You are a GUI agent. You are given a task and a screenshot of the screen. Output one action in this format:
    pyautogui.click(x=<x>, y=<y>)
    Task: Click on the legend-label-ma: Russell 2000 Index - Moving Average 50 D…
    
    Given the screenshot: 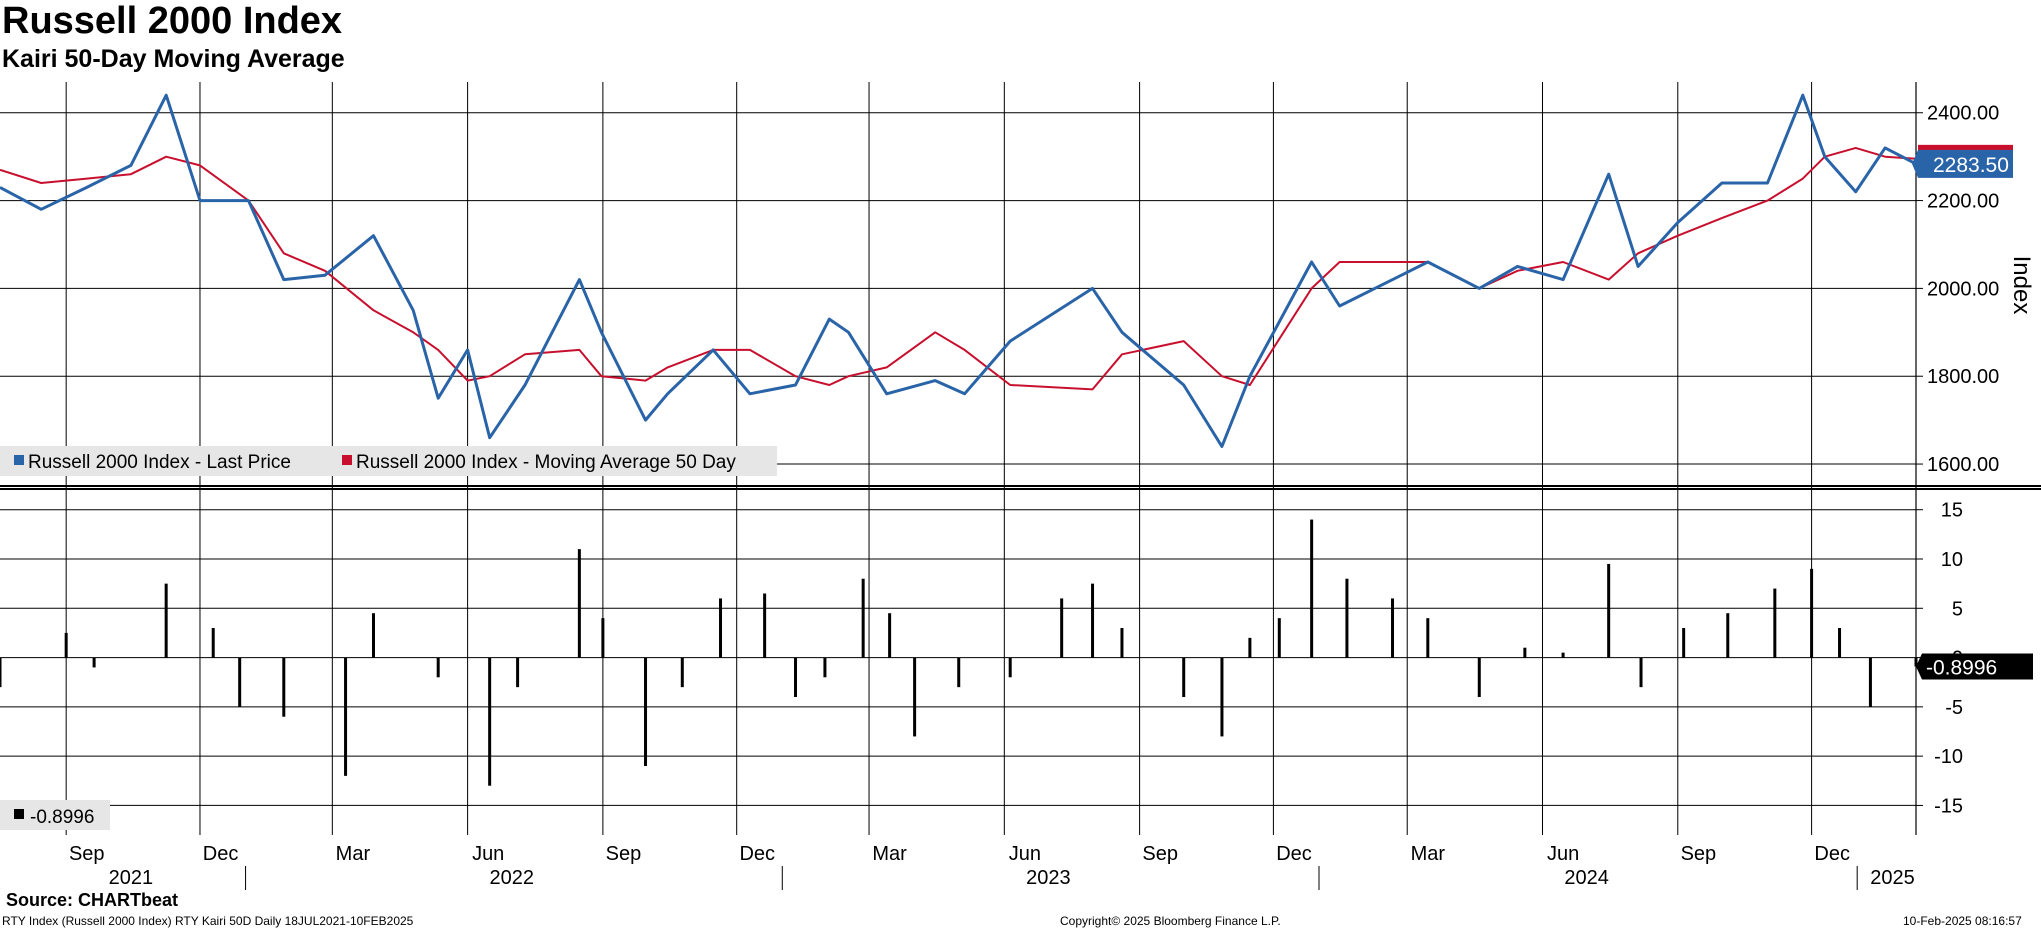 What is the action you would take?
    pyautogui.click(x=546, y=462)
    